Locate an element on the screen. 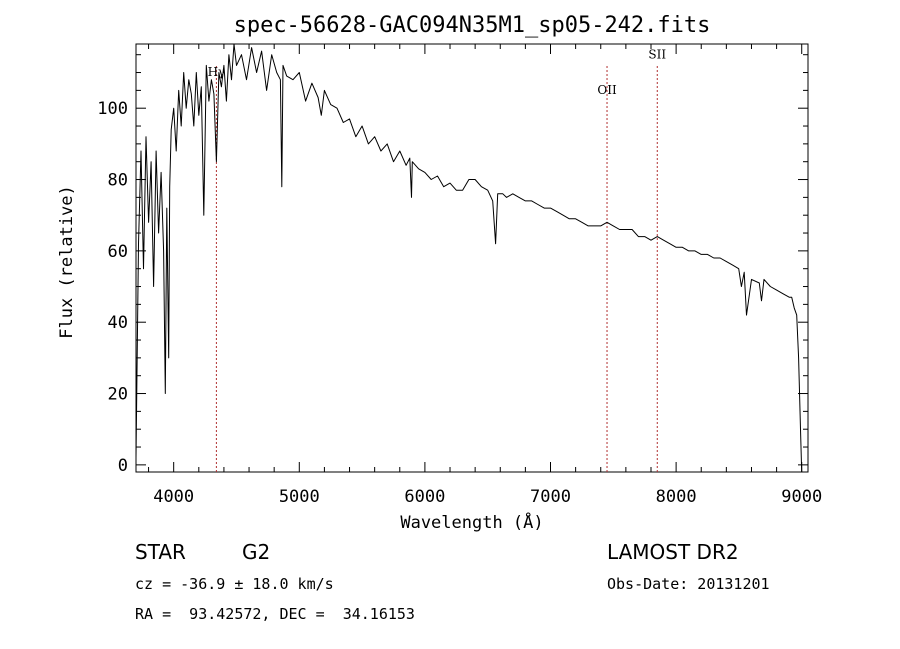 This screenshot has height=649, width=900. y-tick-label: 100 is located at coordinates (112, 109).